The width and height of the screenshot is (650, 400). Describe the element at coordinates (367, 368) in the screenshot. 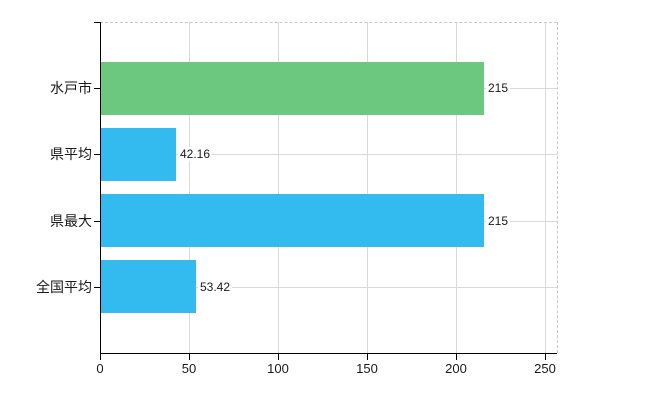

I see `x-tick-label: 150` at that location.